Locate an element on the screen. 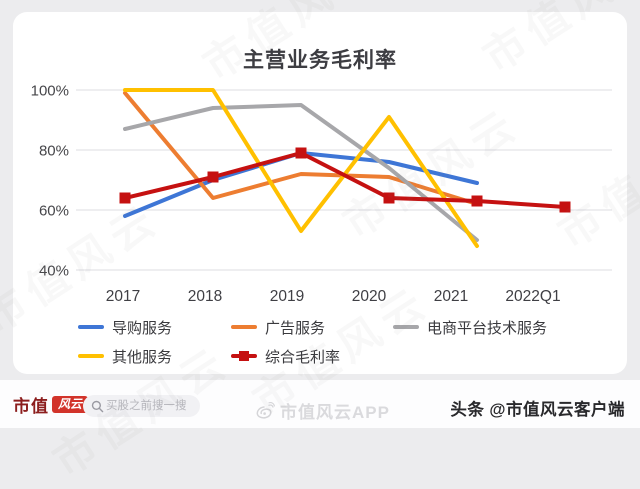 This screenshot has width=640, height=489. legend-item-广告服务: 广告服务 is located at coordinates (278, 327).